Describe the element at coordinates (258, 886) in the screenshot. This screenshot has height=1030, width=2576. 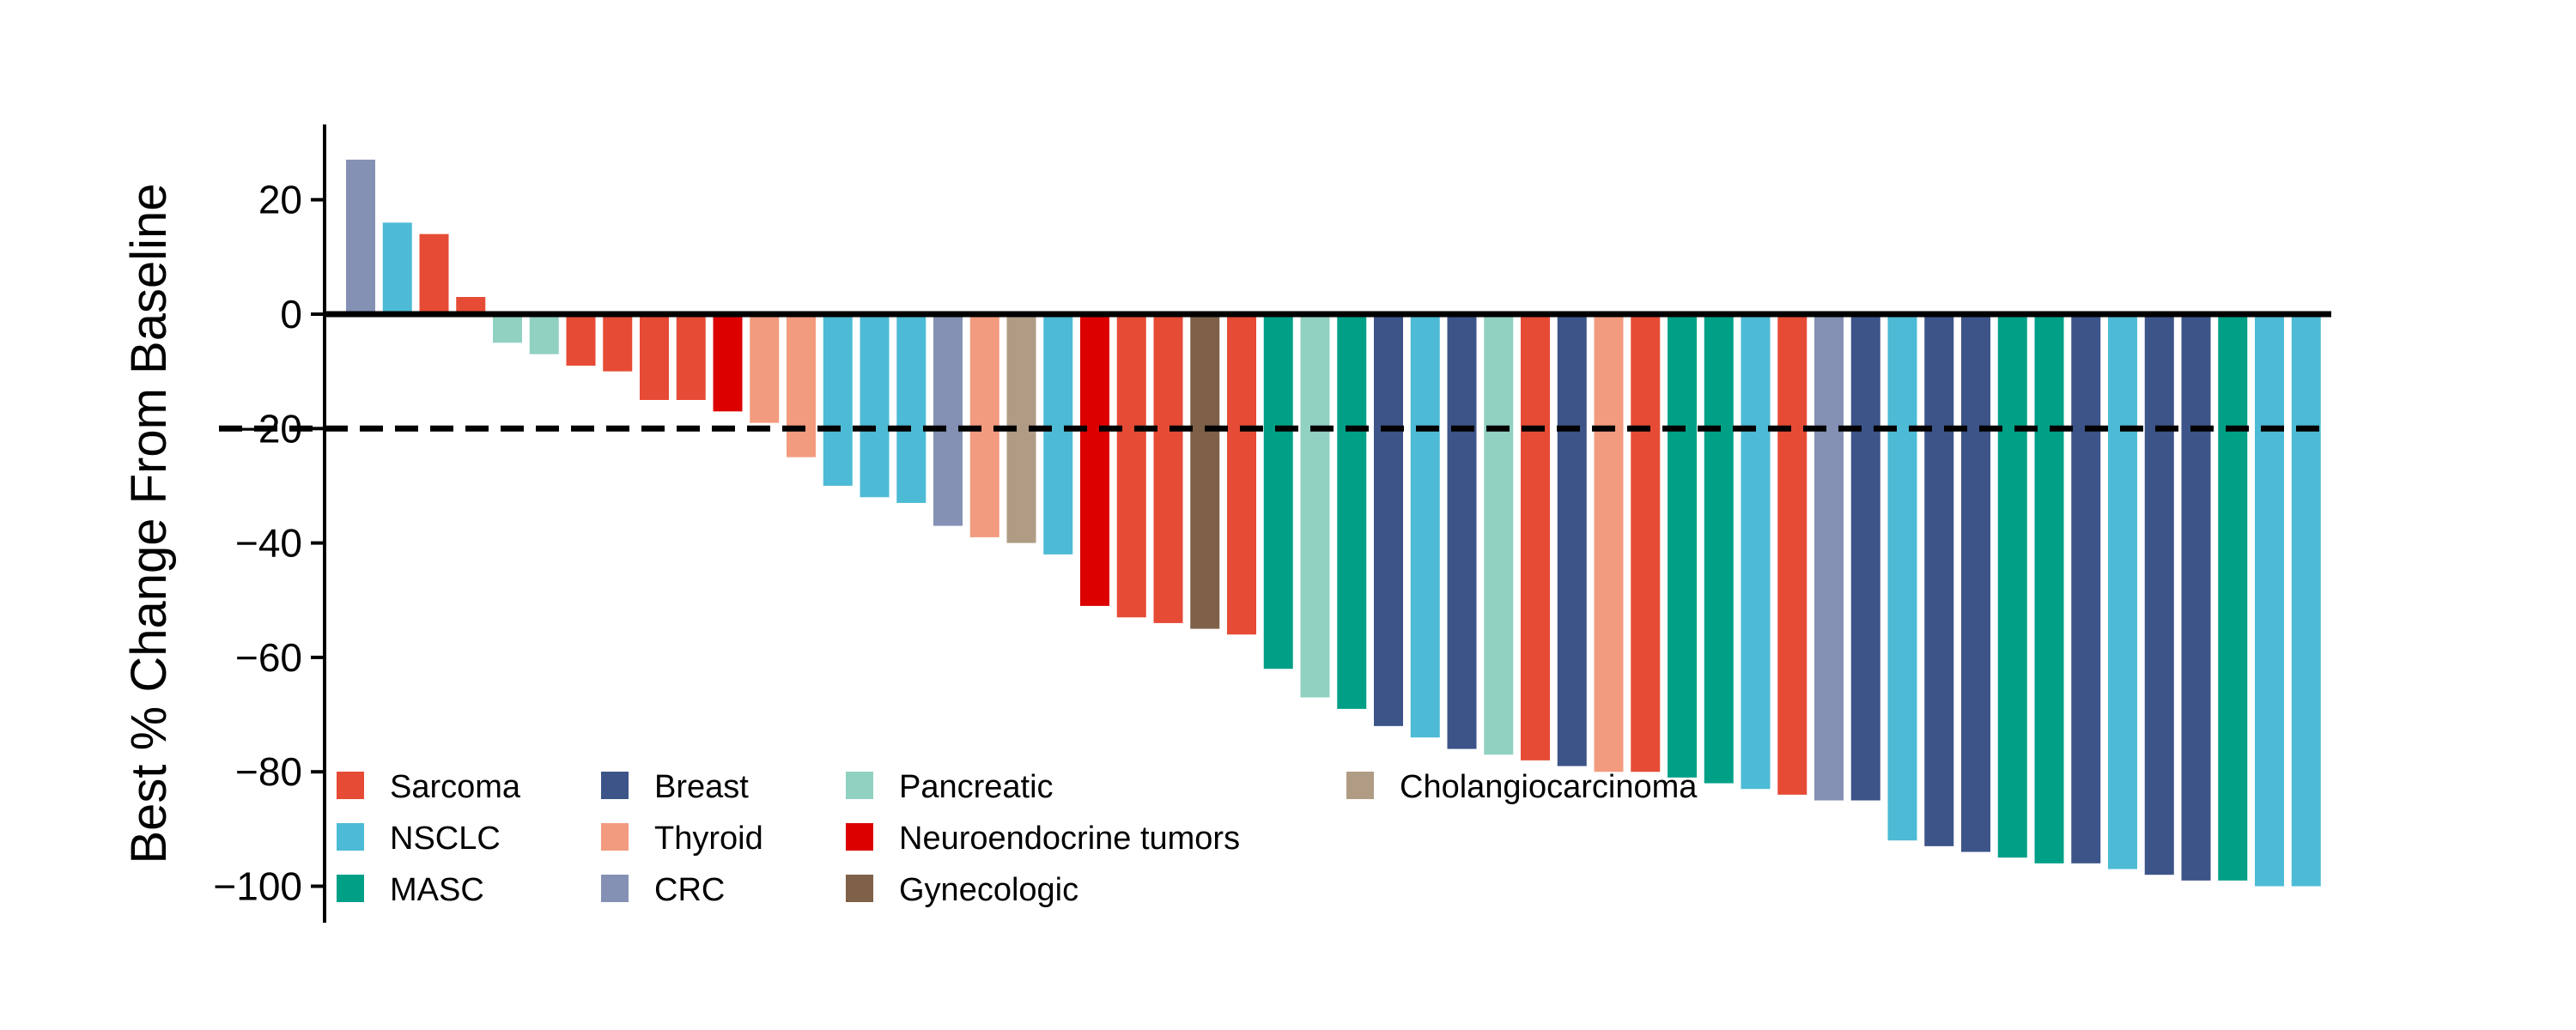
I see `y-tick-label: −100` at that location.